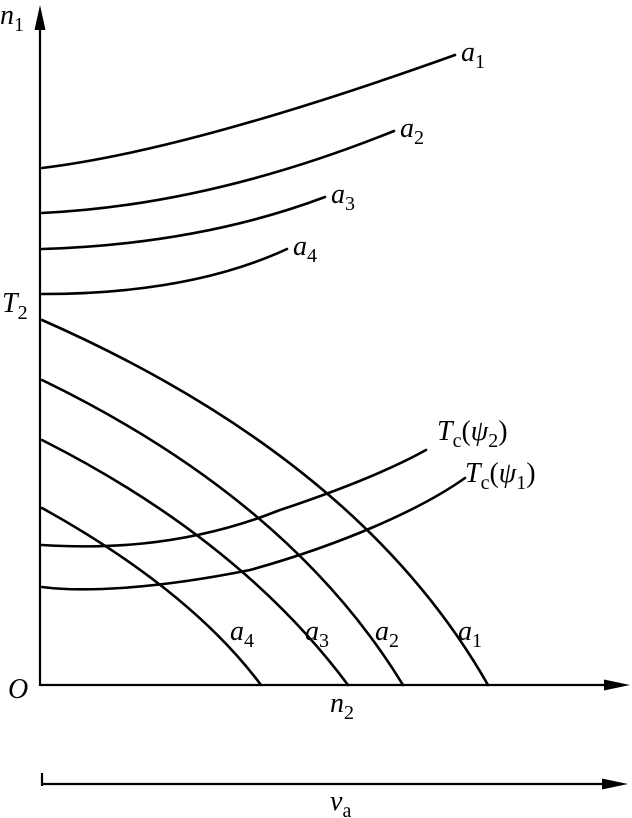 The image size is (632, 818). What do you see at coordinates (305, 249) in the screenshot?
I see `upper-label-a4: a4` at bounding box center [305, 249].